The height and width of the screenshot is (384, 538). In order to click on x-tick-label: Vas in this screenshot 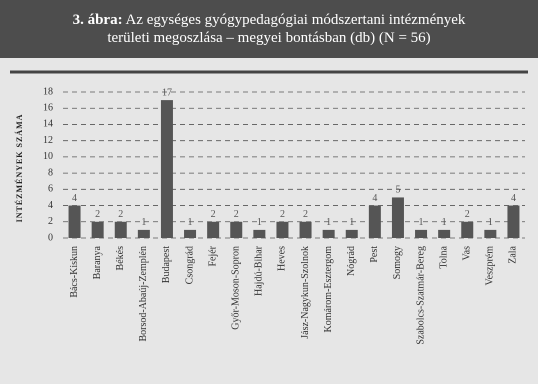, I will do `click(467, 253)`.